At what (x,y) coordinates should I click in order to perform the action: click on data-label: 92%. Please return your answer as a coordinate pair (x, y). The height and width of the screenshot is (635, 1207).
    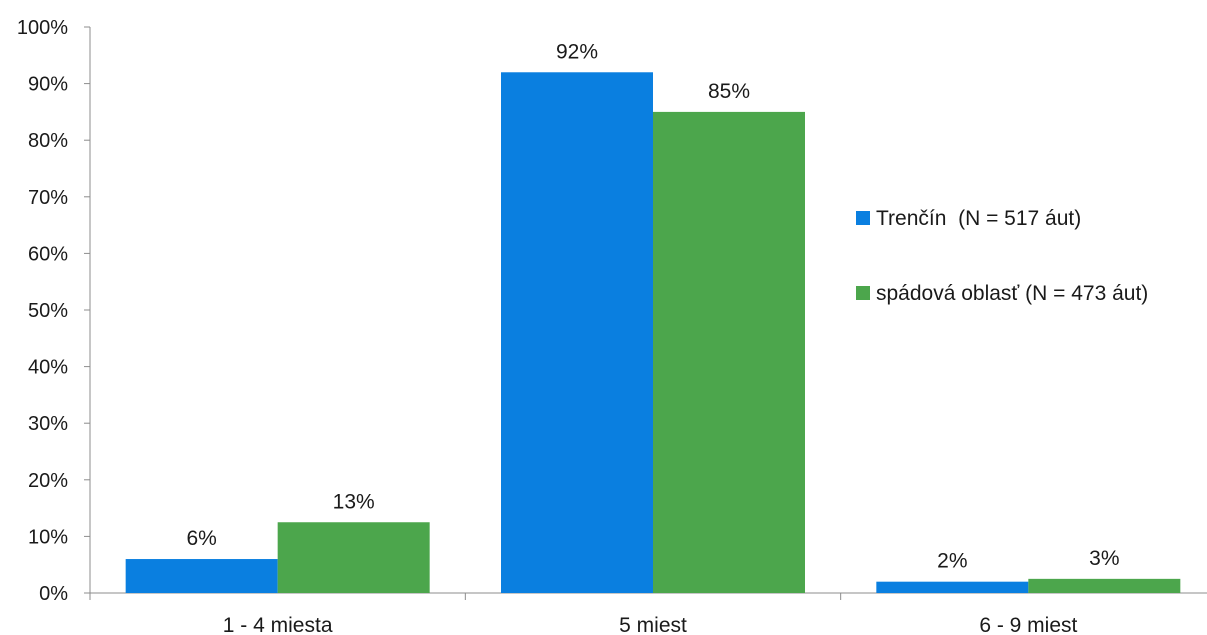
    Looking at the image, I should click on (577, 51).